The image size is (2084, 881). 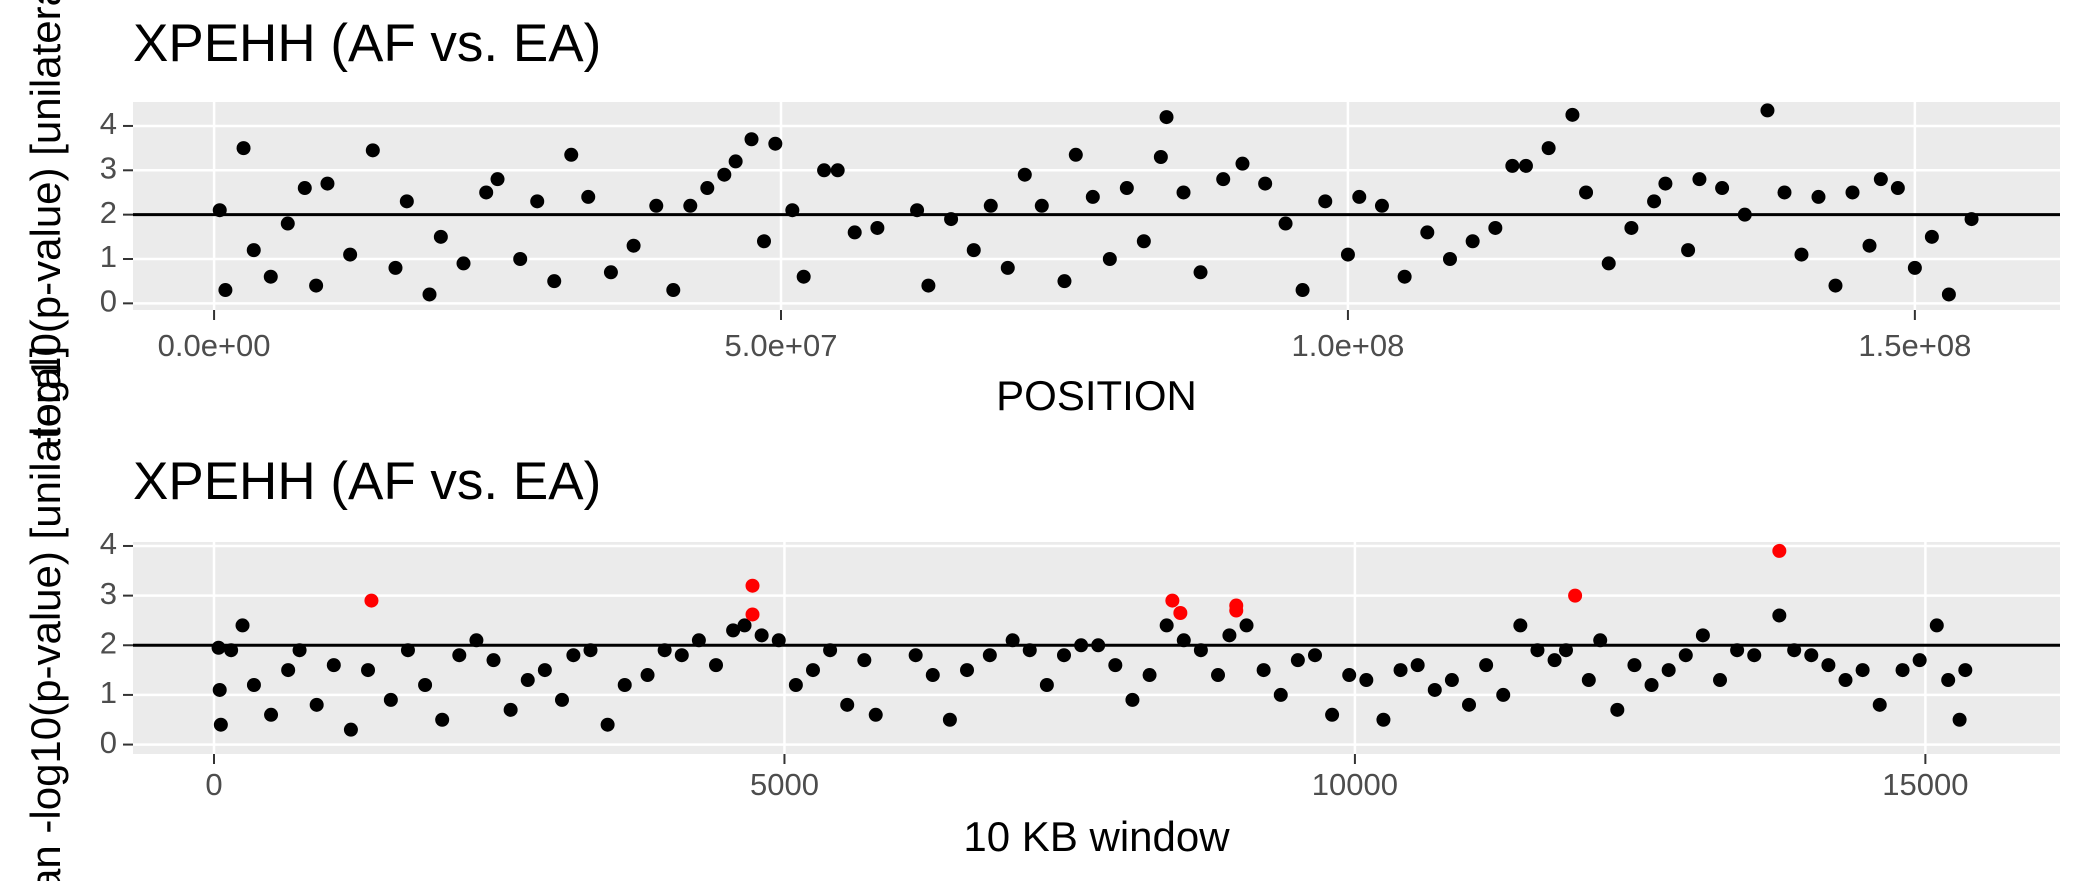 What do you see at coordinates (108, 593) in the screenshot?
I see `y-tick-label: 3` at bounding box center [108, 593].